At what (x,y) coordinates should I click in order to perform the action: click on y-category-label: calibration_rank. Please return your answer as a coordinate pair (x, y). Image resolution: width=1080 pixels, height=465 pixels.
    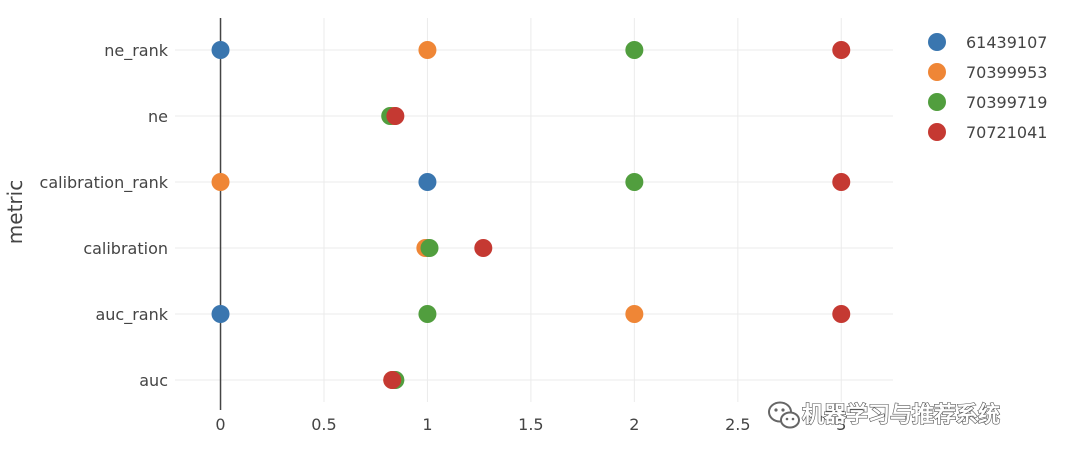
    Looking at the image, I should click on (104, 183).